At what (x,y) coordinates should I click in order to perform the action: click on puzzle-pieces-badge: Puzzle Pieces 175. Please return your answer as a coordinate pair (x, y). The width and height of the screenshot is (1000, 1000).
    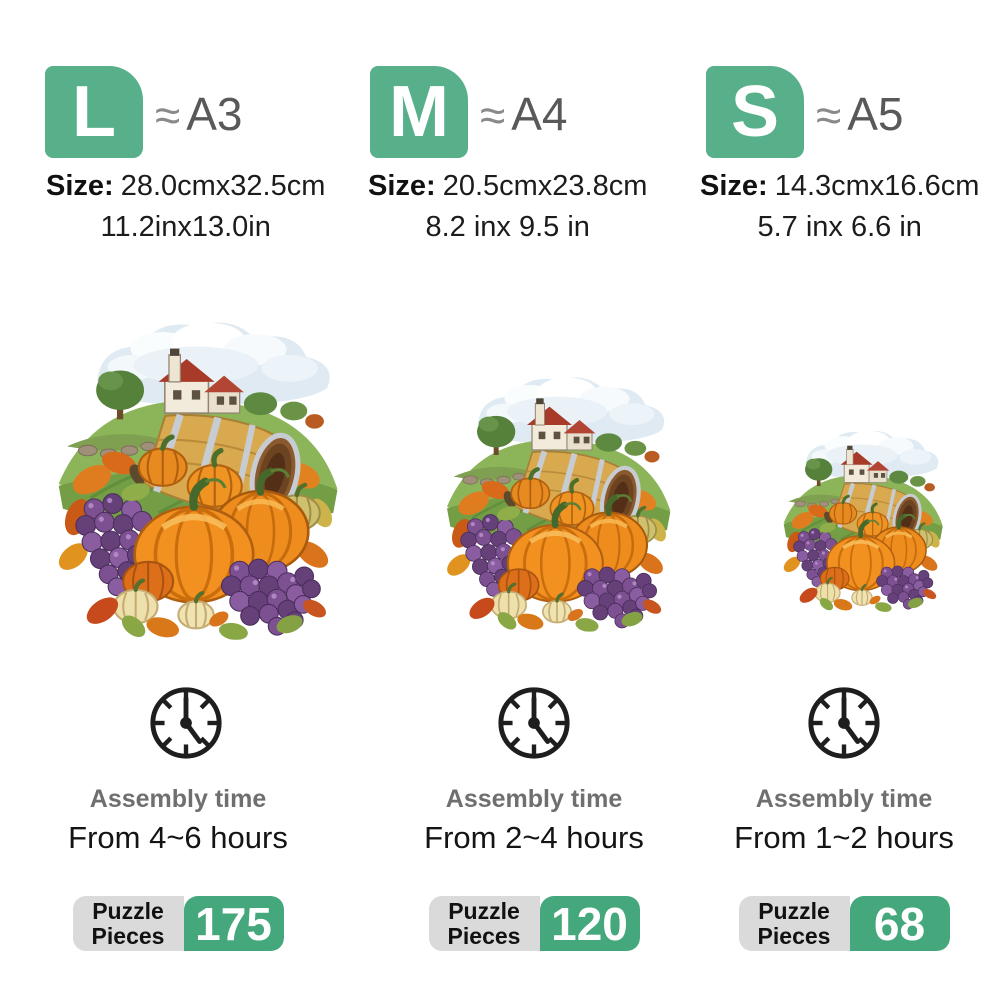
    Looking at the image, I should click on (178, 923).